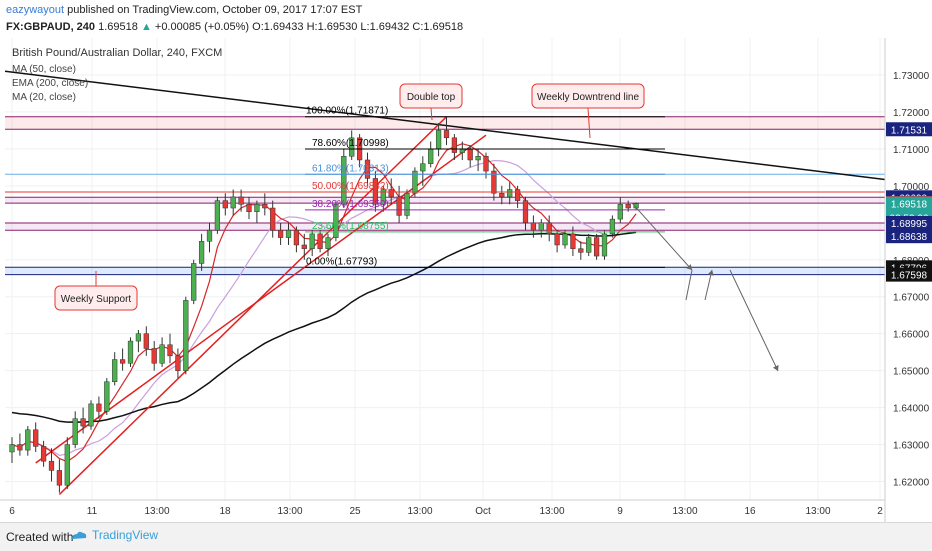 The height and width of the screenshot is (551, 932). Describe the element at coordinates (350, 204) in the screenshot. I see `fib-label-4: 38.20%(1.69350)` at that location.